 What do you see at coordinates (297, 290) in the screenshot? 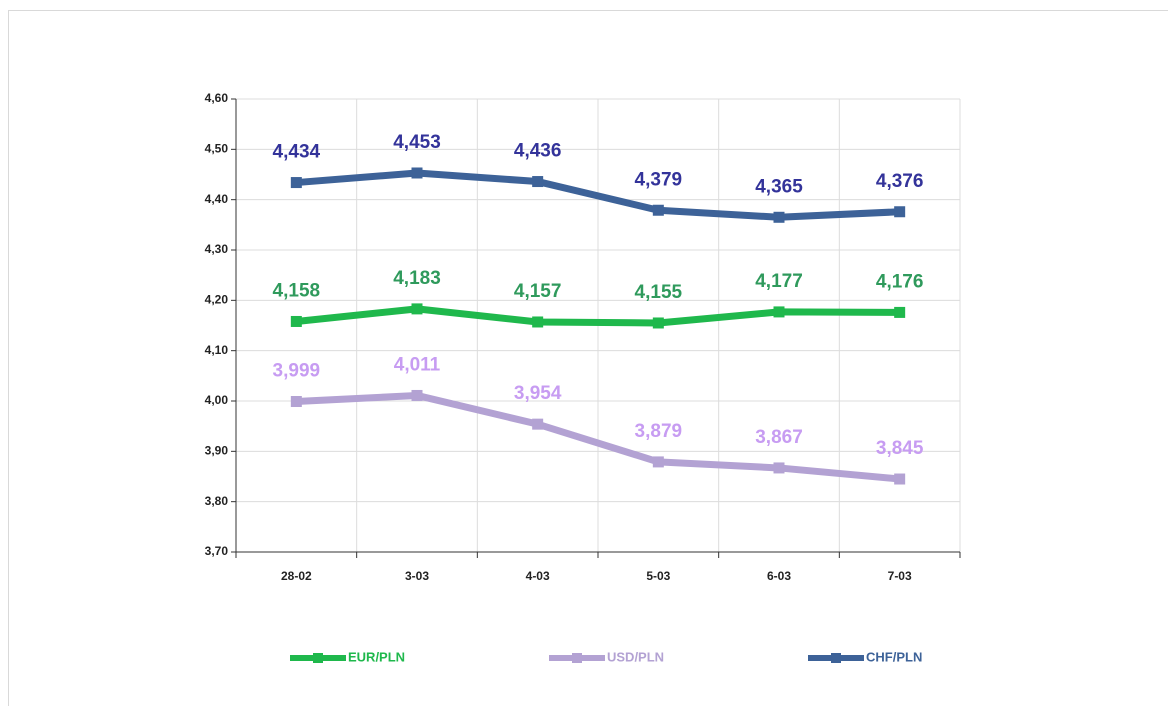
I see `value-label: 4,158` at bounding box center [297, 290].